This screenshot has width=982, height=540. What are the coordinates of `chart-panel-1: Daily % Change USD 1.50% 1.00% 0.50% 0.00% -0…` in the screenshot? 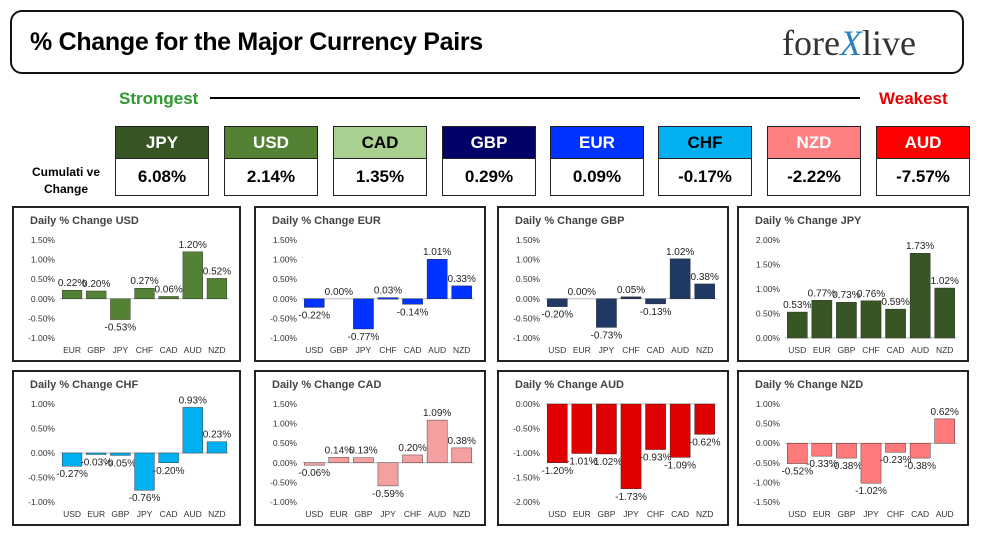 It's located at (126, 284).